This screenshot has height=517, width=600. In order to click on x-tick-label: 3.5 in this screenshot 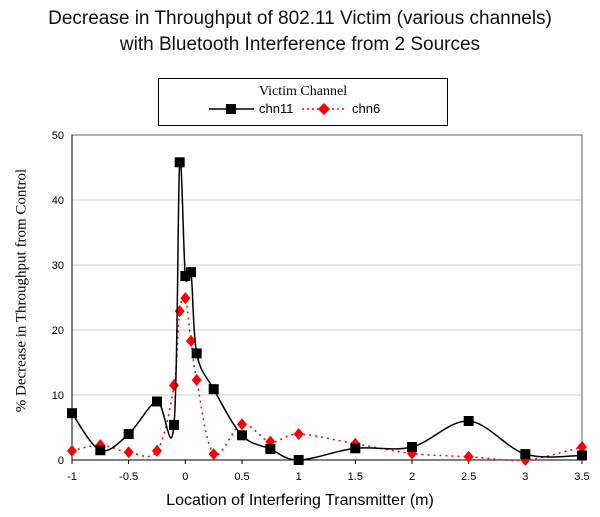, I will do `click(581, 477)`.